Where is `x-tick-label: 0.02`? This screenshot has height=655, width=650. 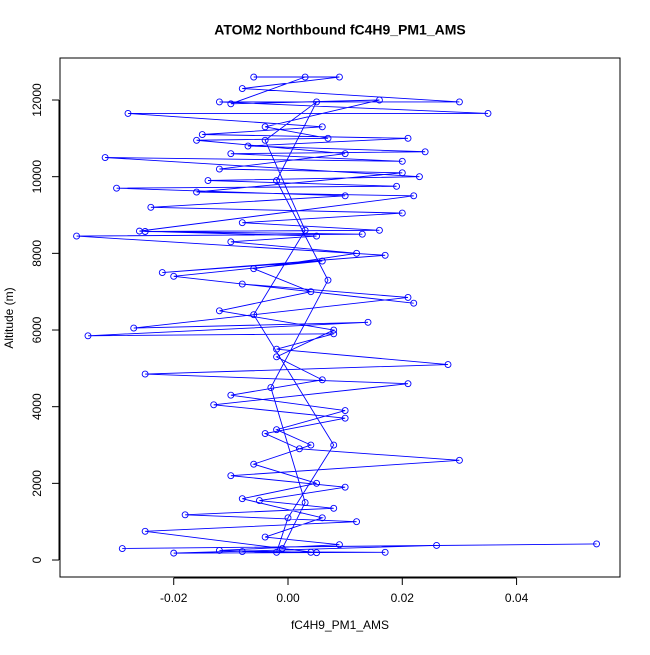 x-tick-label: 0.02 is located at coordinates (403, 598).